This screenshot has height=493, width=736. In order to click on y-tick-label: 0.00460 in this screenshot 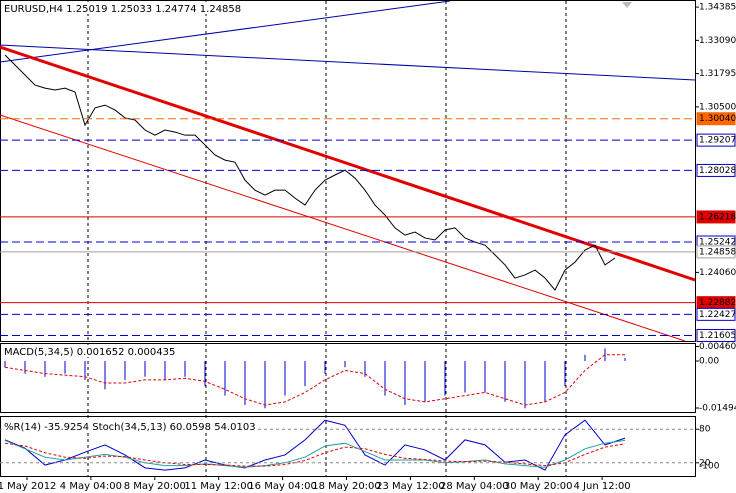, I will do `click(717, 347)`.